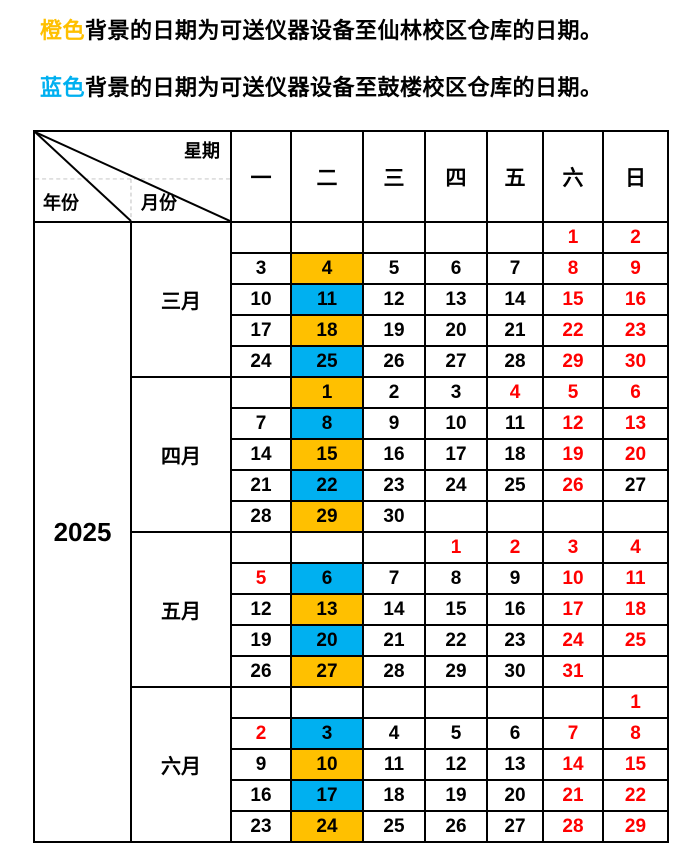 This screenshot has width=696, height=850. What do you see at coordinates (456, 454) in the screenshot?
I see `day-cell-april-17: 17` at bounding box center [456, 454].